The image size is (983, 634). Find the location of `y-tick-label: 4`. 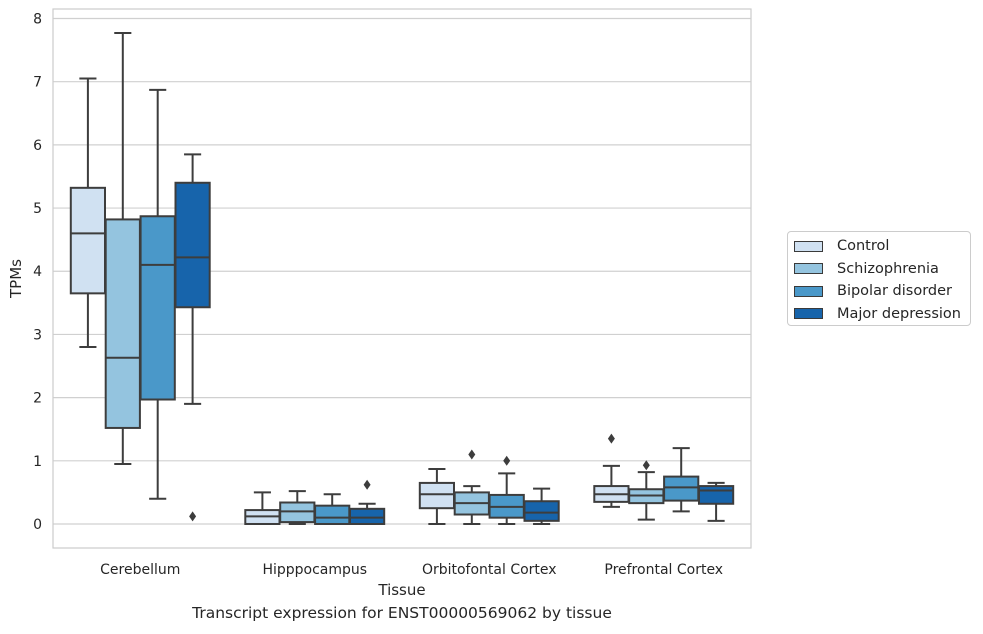

y-tick-label: 4 is located at coordinates (37, 272).